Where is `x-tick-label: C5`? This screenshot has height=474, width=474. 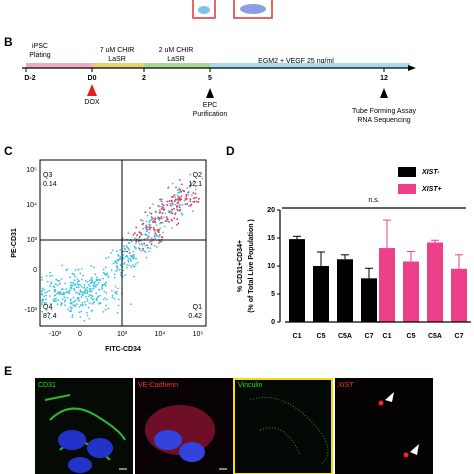 x-tick-label: C5 is located at coordinates (411, 336).